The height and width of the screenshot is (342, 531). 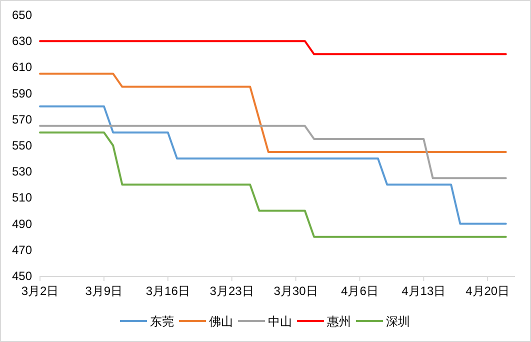 I want to click on x-tick-label: 4月6日, so click(x=359, y=291).